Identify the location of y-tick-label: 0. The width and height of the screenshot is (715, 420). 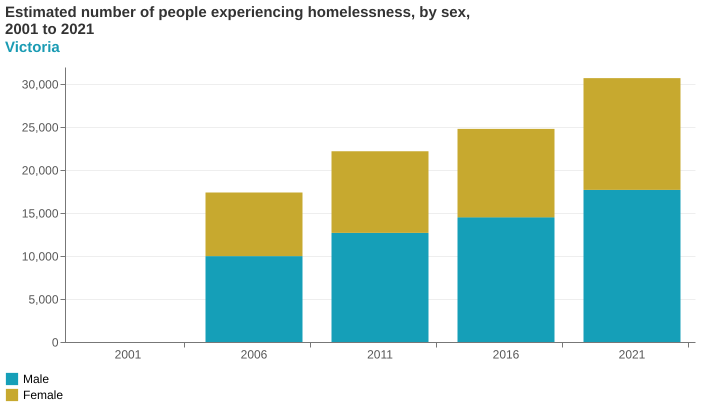
(55, 343).